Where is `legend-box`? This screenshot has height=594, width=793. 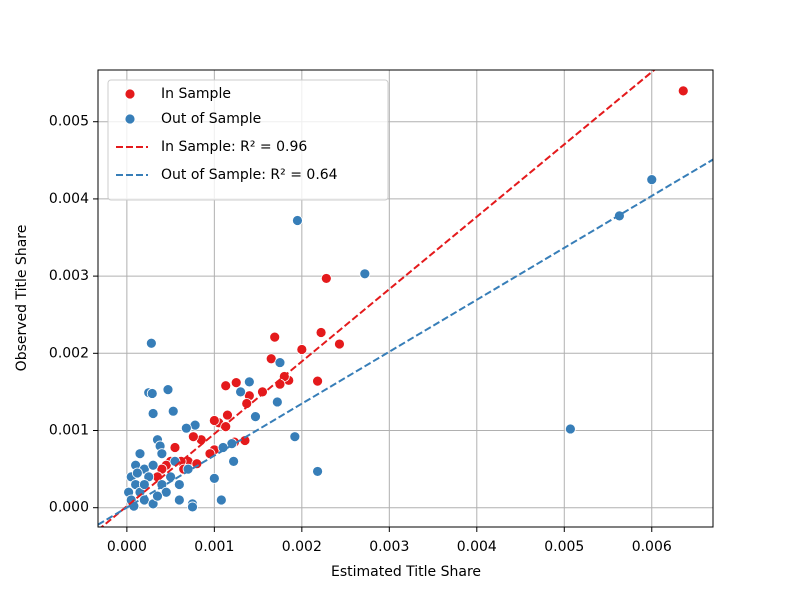 legend-box is located at coordinates (248, 140).